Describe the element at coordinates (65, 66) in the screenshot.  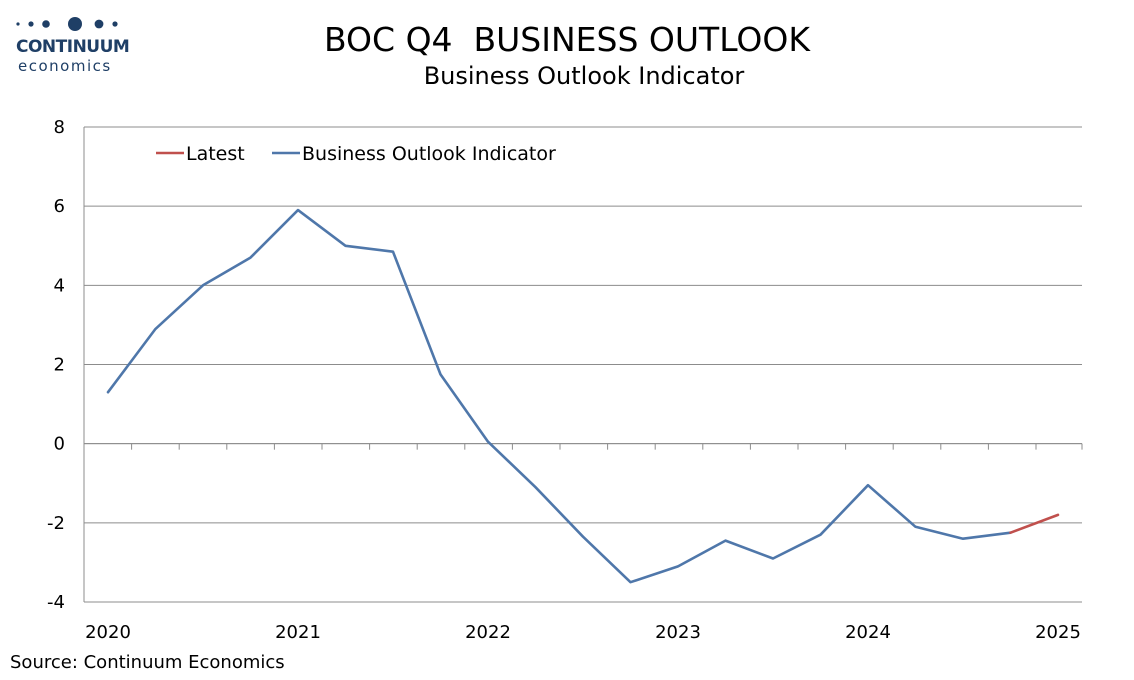
I see `brand-sub: economics` at that location.